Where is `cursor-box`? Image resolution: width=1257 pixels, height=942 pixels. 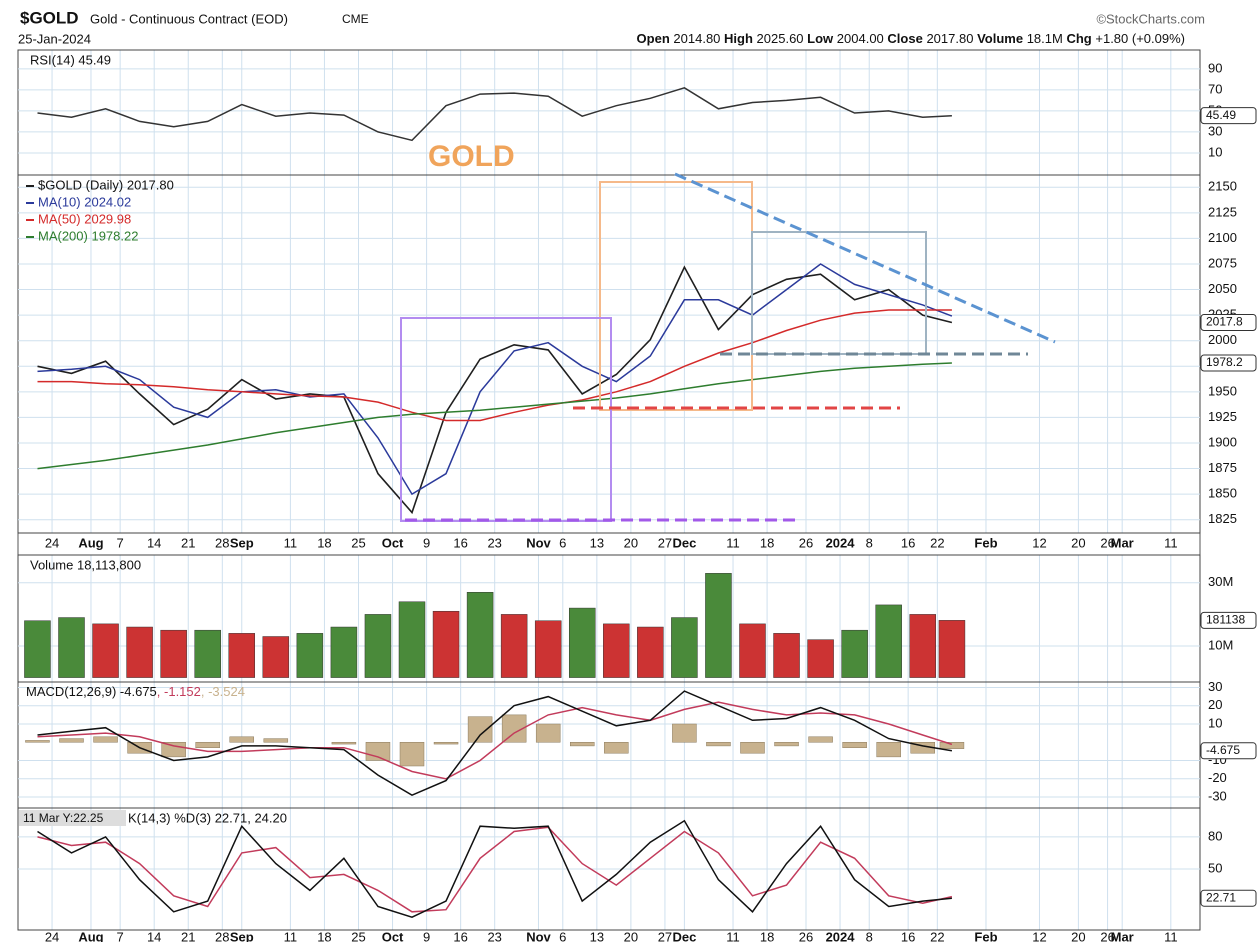 cursor-box is located at coordinates (72, 818).